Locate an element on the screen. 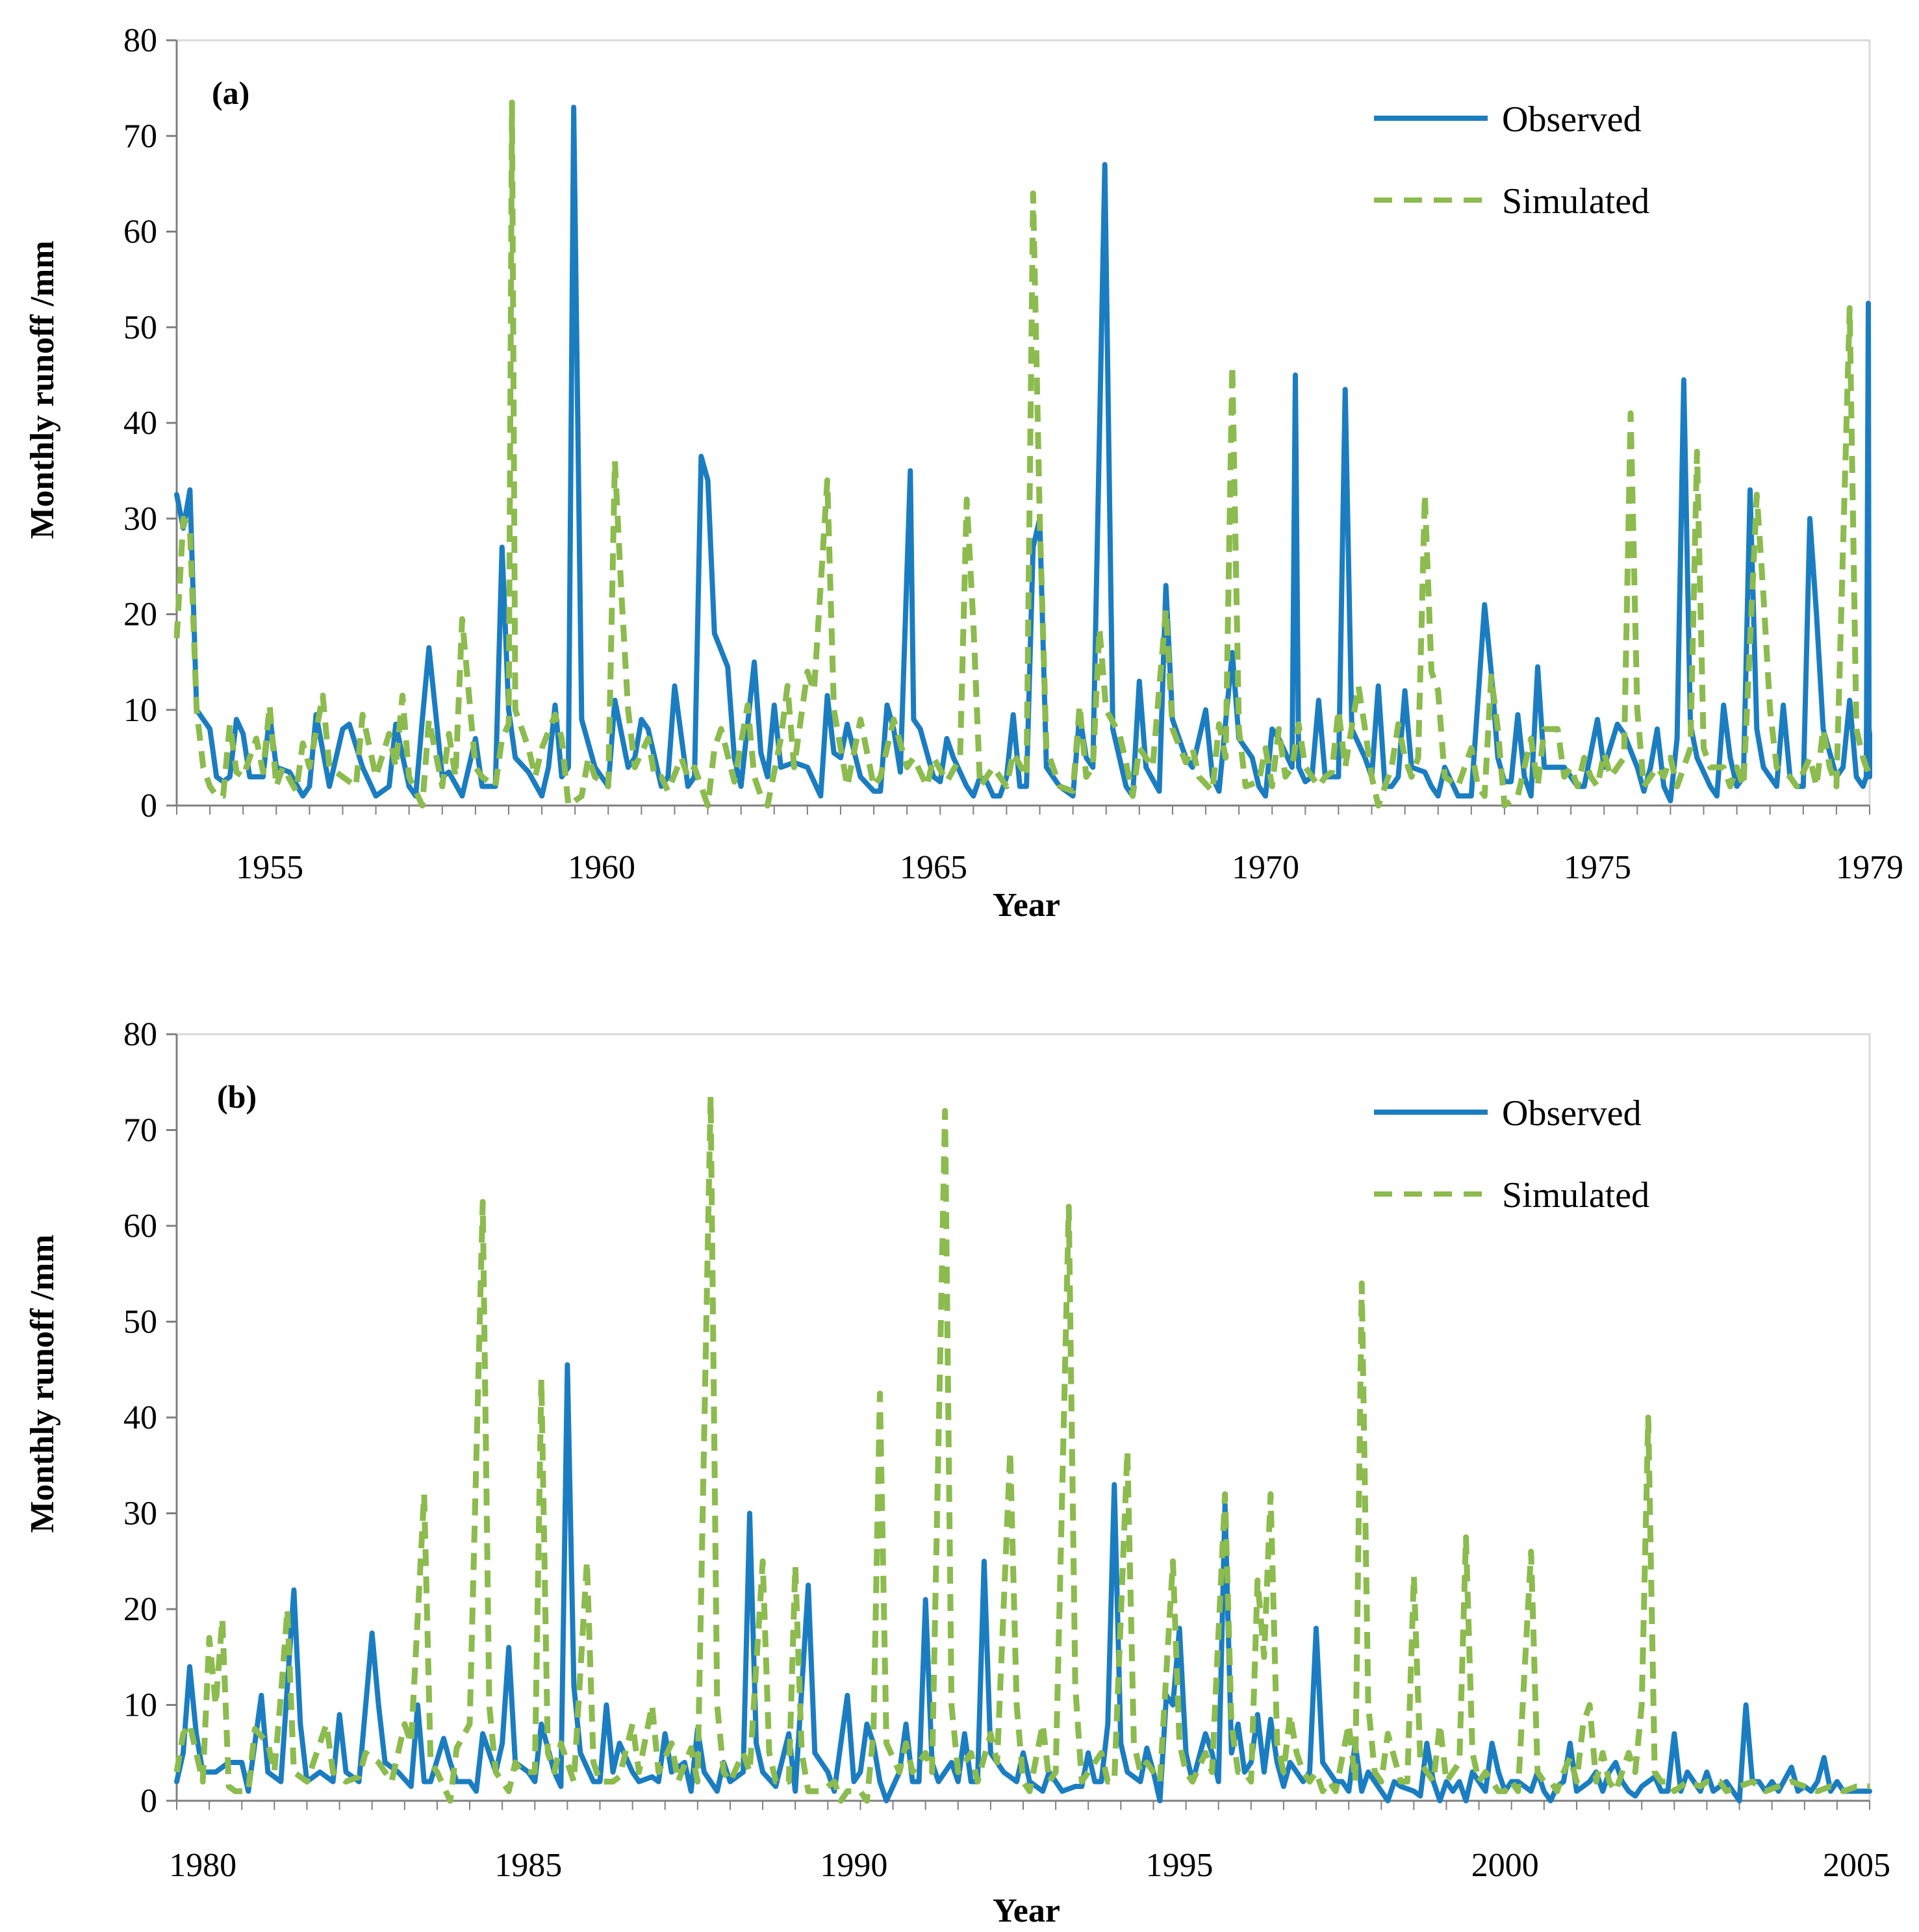 The height and width of the screenshot is (1932, 1919). x-tick-label: 1995 is located at coordinates (1180, 1865).